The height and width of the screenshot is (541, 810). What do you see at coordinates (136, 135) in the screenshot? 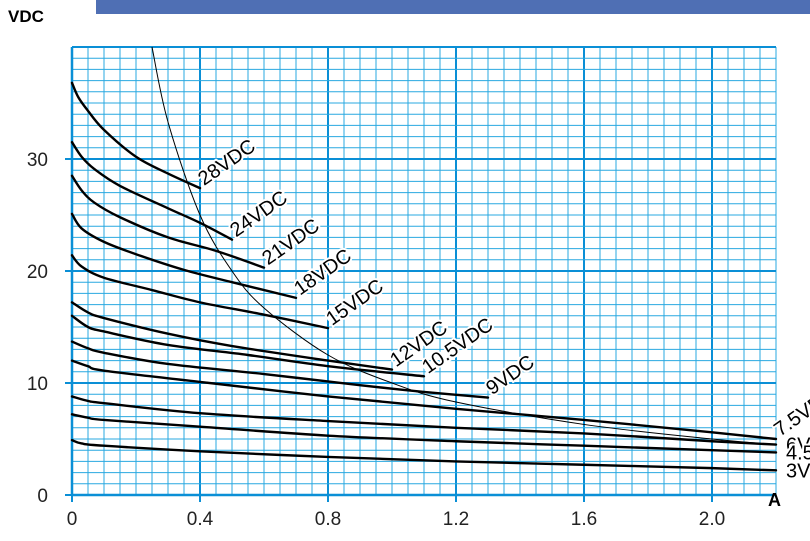
I see `series-line-28vdc` at bounding box center [136, 135].